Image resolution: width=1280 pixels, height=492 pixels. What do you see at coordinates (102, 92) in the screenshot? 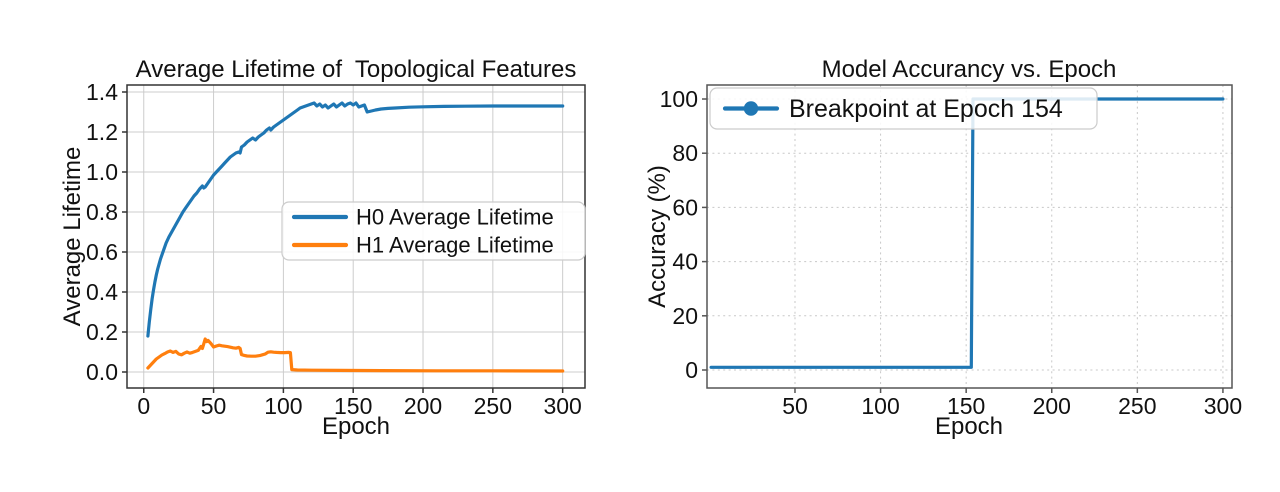
I see `y-tick-label: 1.4` at bounding box center [102, 92].